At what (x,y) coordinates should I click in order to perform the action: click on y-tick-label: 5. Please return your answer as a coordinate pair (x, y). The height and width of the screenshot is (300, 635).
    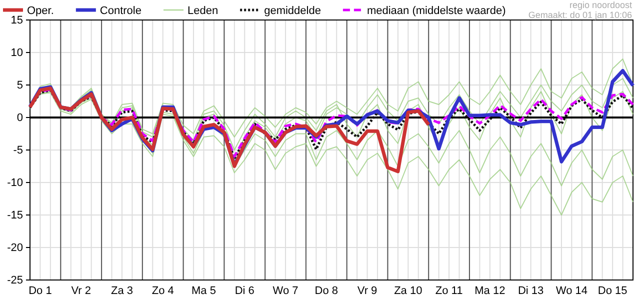
    Looking at the image, I should click on (19, 86).